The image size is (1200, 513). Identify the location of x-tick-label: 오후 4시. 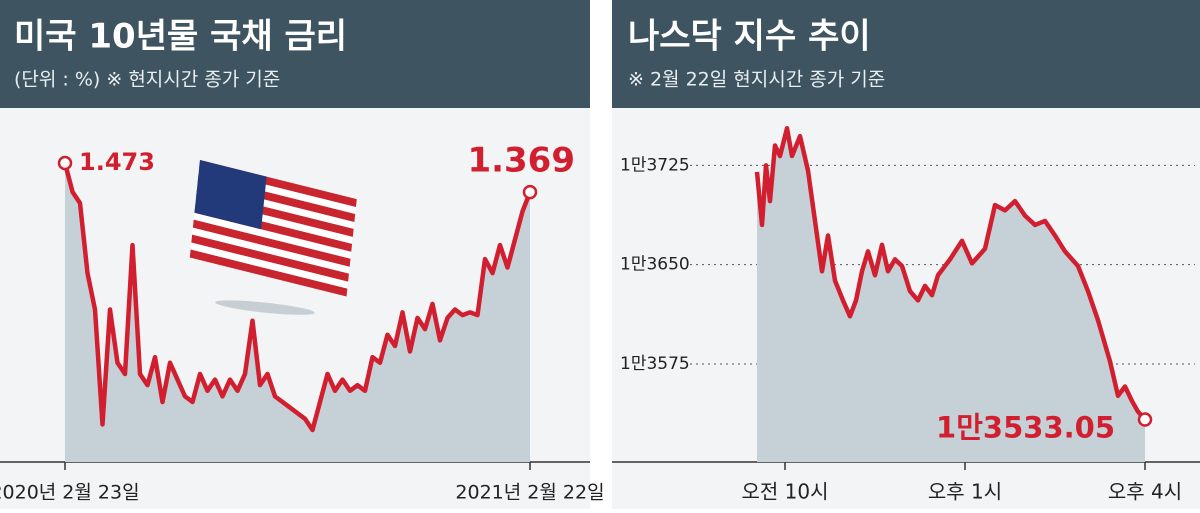
(1145, 492).